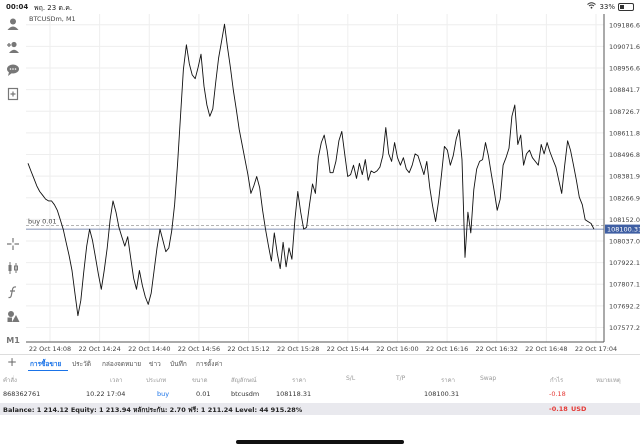 This screenshot has width=640, height=447. I want to click on function-icon, so click(13, 292).